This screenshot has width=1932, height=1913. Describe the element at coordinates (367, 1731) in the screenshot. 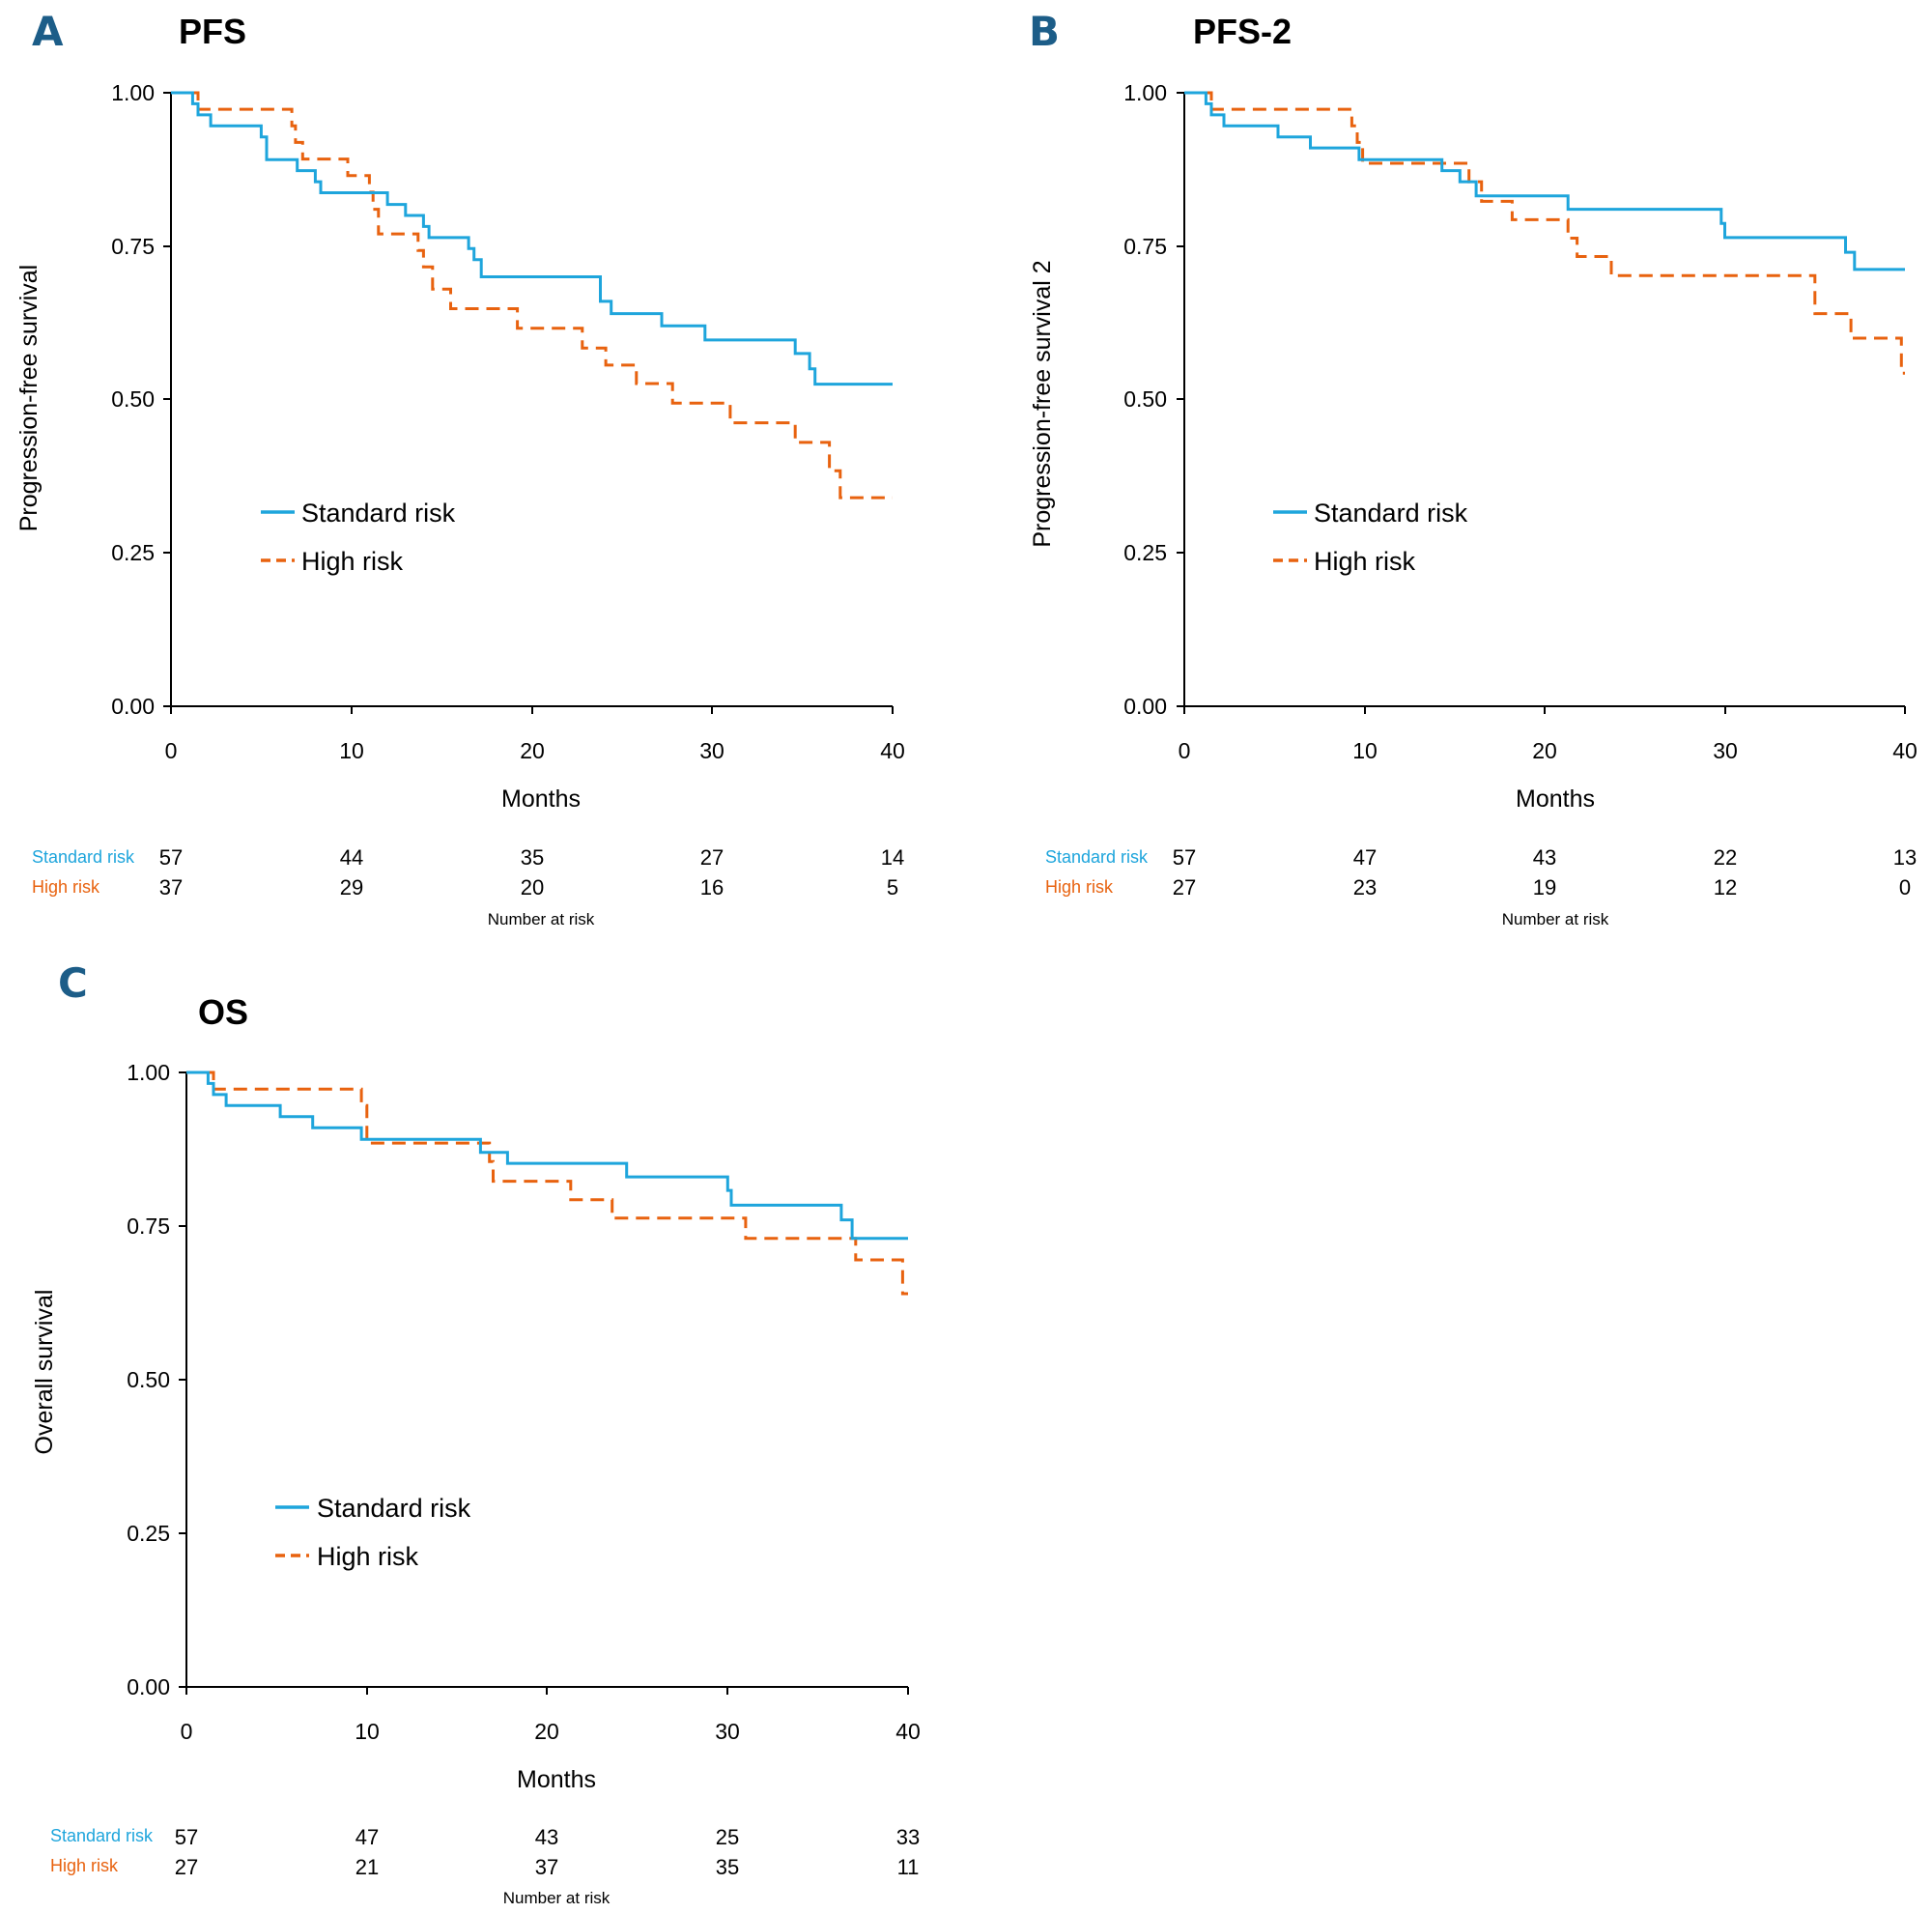

I see `x-tick-label-c-1: 10` at that location.